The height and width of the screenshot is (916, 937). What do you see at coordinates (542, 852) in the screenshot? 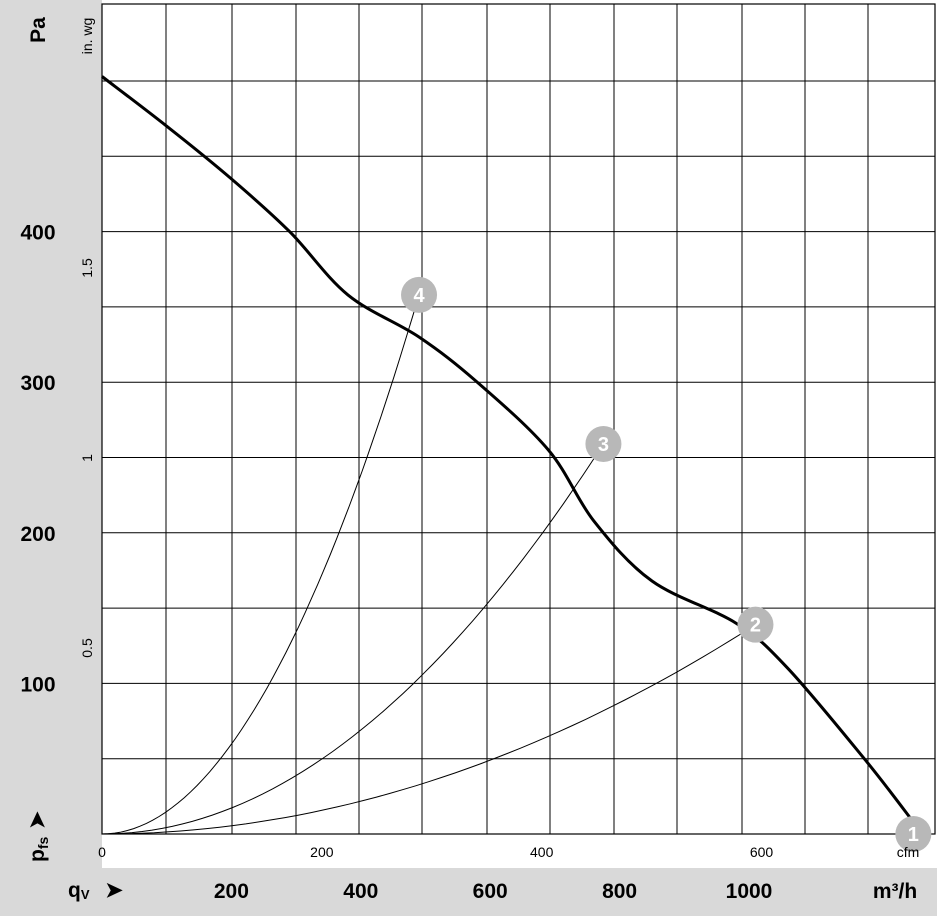
I see `x2-tick-label: 400` at bounding box center [542, 852].